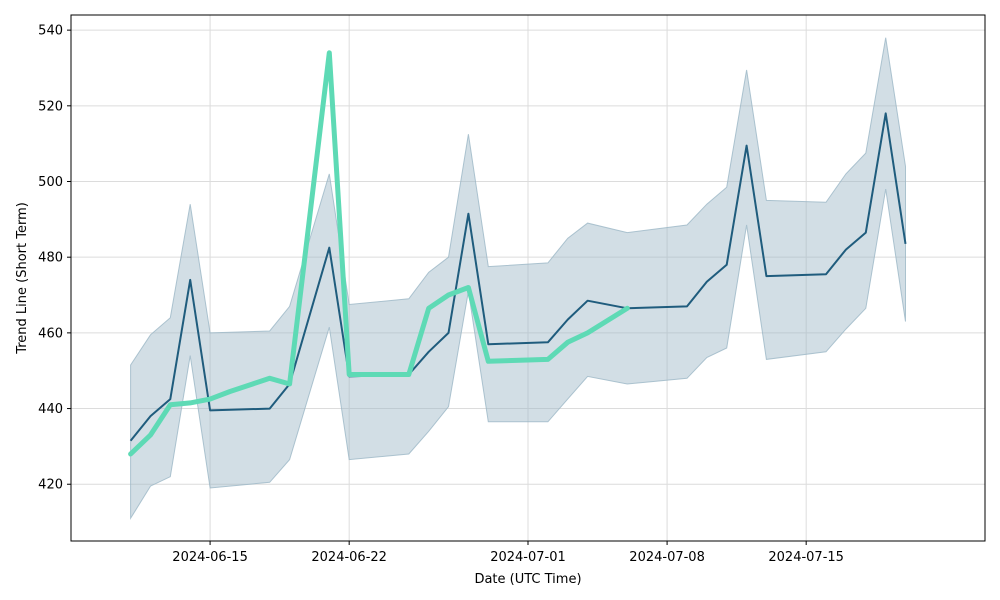 This screenshot has height=600, width=1000. I want to click on y-tick-label: 500, so click(50, 182).